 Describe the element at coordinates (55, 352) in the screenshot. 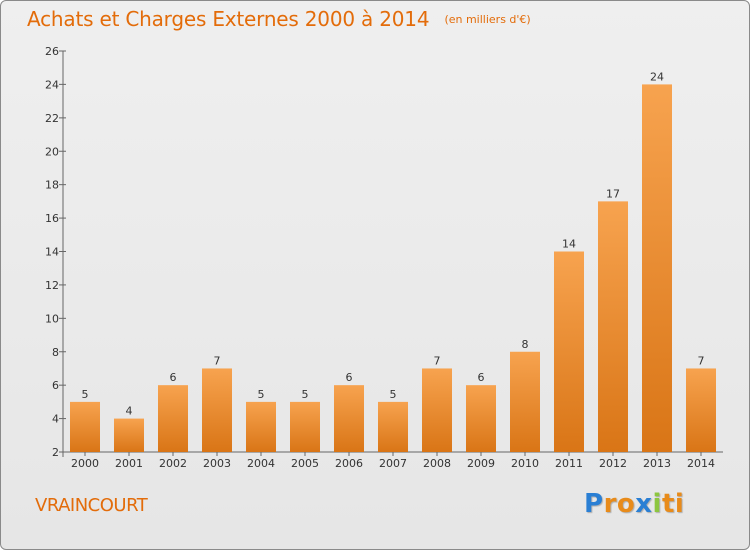

I see `y-tick-label: 8` at that location.